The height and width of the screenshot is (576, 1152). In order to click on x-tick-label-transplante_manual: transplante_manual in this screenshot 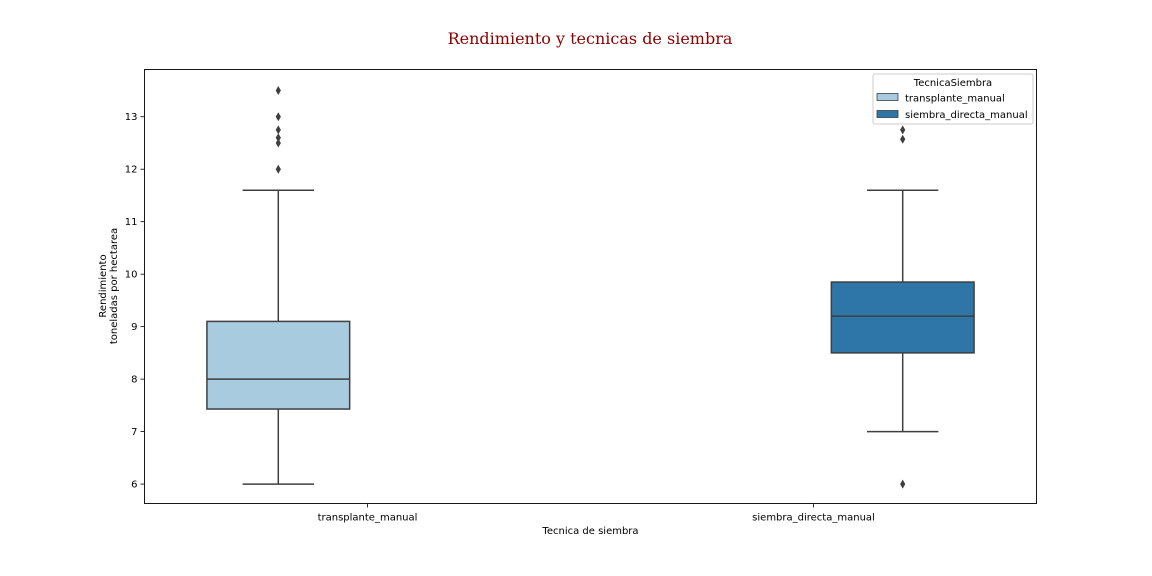, I will do `click(368, 518)`.